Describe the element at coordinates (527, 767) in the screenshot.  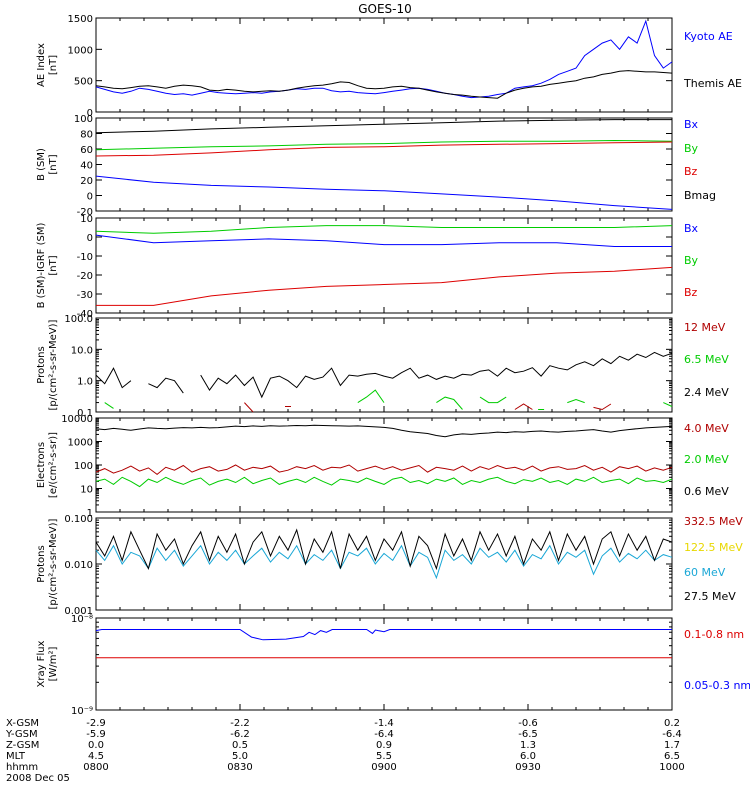
I see `ephemeris-value: 0930` at that location.